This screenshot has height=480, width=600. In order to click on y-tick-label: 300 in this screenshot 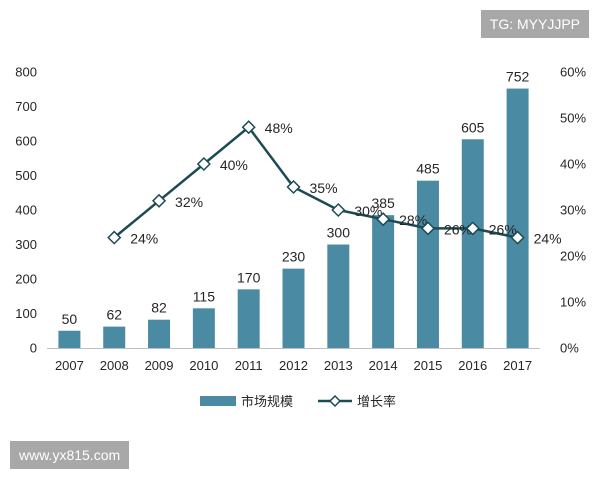, I will do `click(26, 244)`.